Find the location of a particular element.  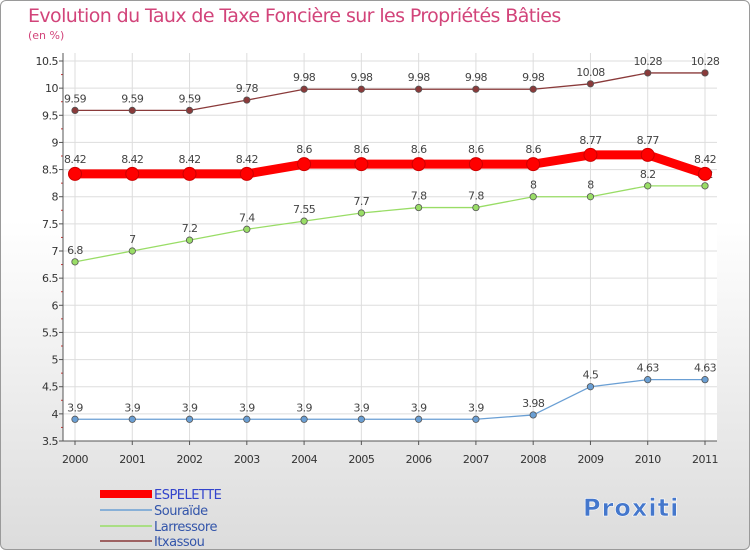

legend-label: ESPELETTE is located at coordinates (188, 495).